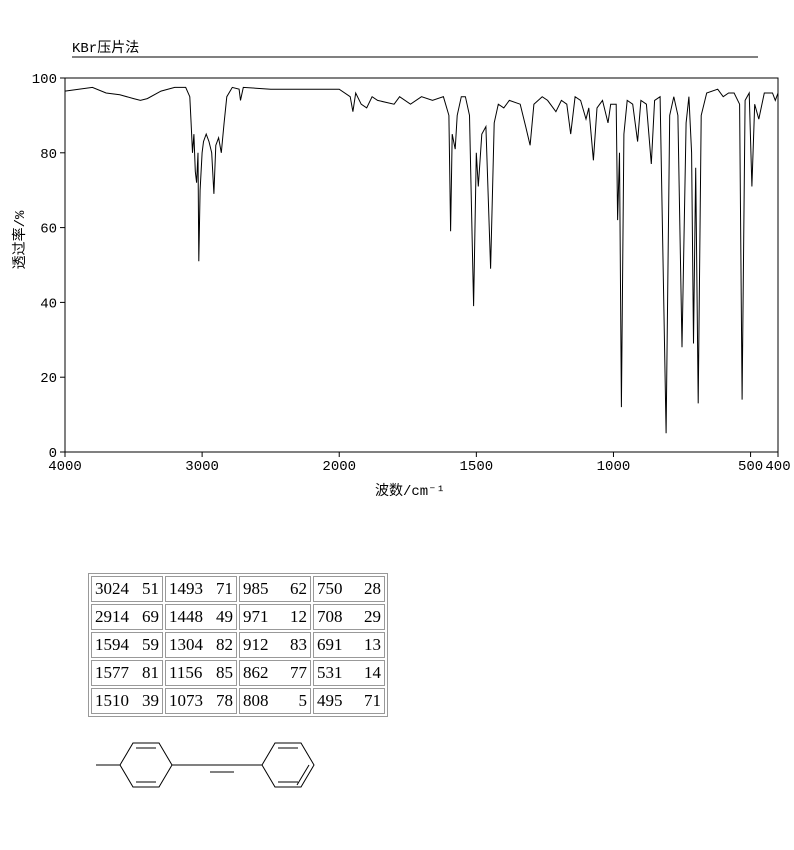  Describe the element at coordinates (298, 644) in the screenshot. I see `transmittance: 83` at that location.